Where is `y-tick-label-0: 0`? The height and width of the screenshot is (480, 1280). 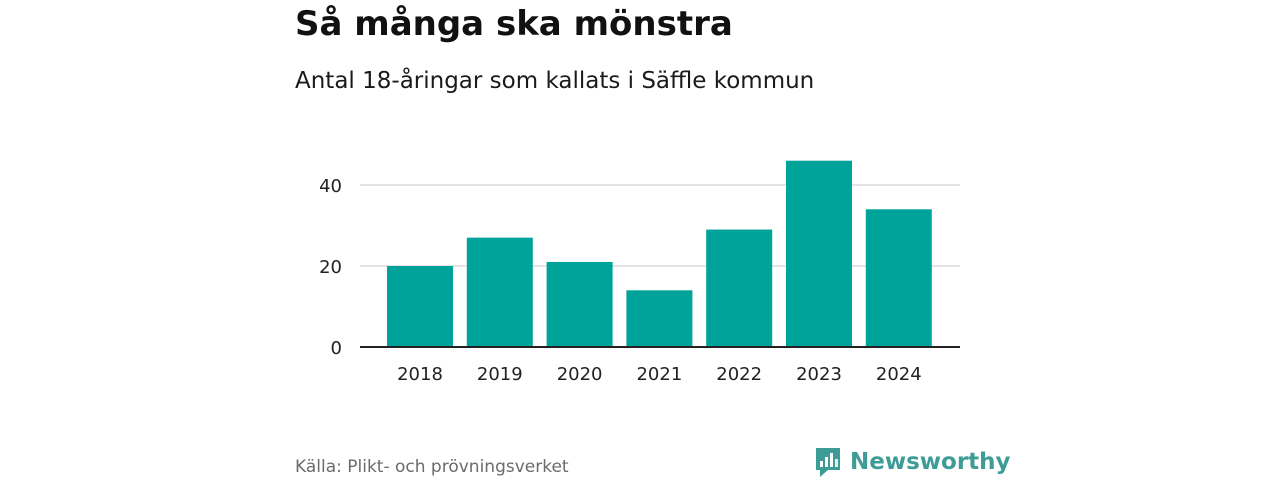
y-tick-label-0: 0 is located at coordinates (336, 348).